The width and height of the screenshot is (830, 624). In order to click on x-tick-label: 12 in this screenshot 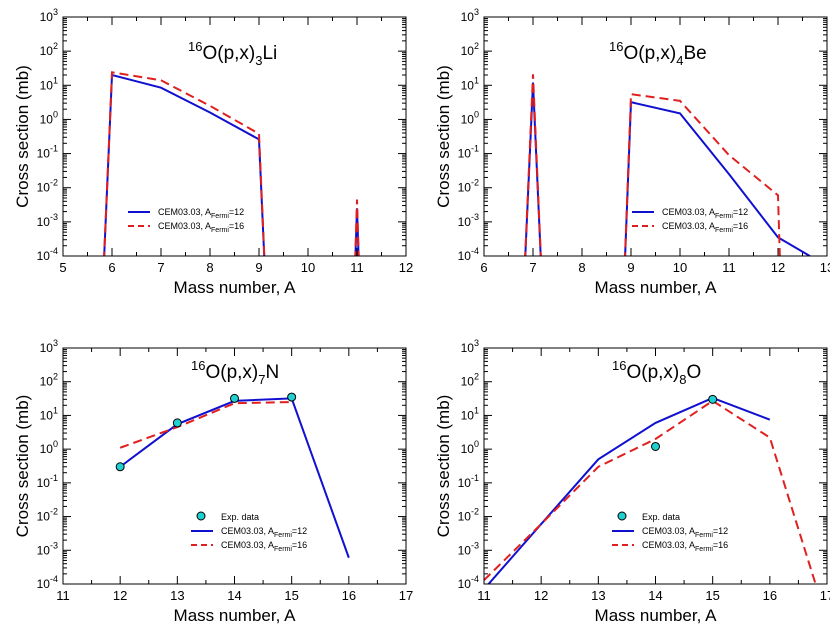, I will do `click(406, 267)`.